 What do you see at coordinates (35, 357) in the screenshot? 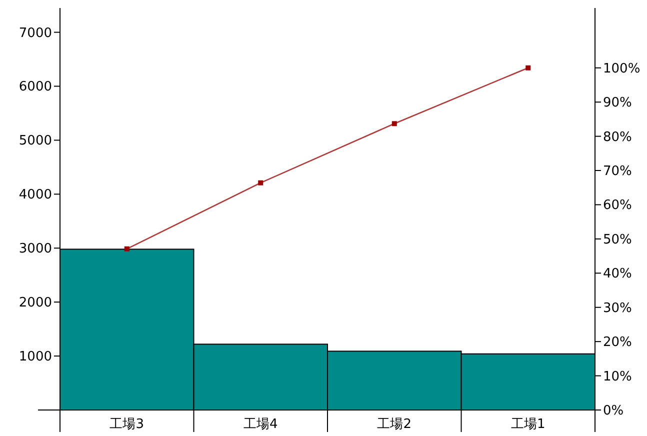
I see `y-tick-label: 1000` at bounding box center [35, 357].